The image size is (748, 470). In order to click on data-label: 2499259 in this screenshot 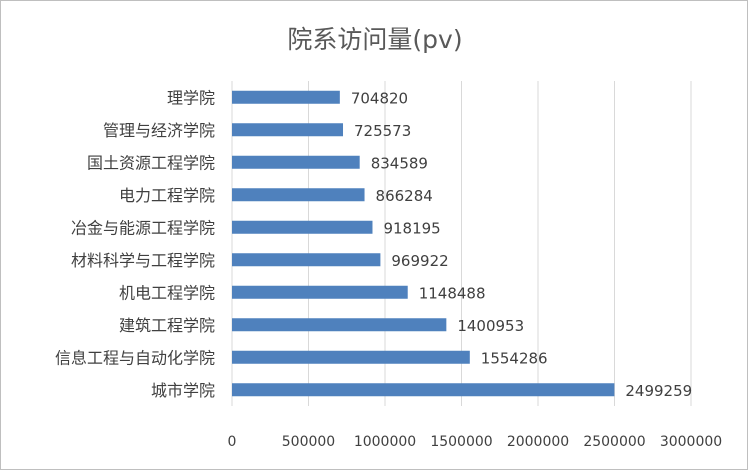, I will do `click(658, 391)`.